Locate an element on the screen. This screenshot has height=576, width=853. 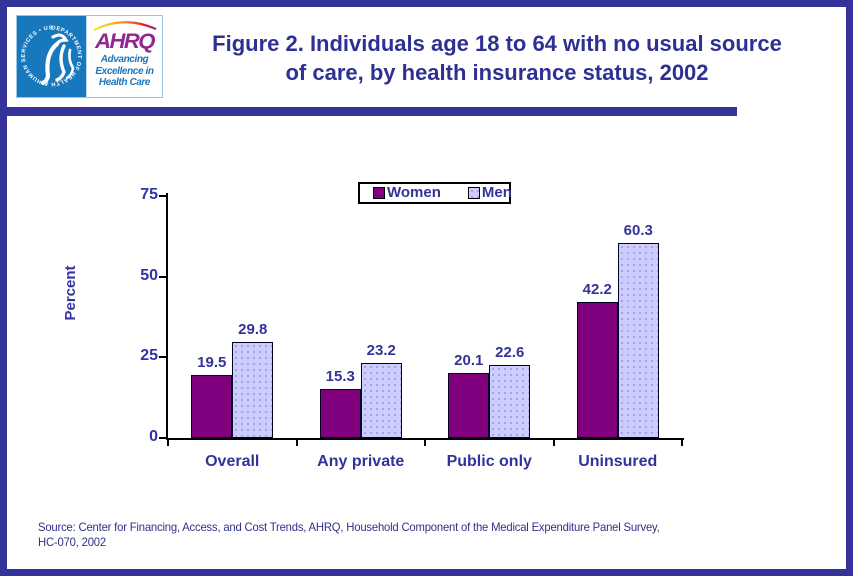
bar-value-label: 20.1 is located at coordinates (469, 361).